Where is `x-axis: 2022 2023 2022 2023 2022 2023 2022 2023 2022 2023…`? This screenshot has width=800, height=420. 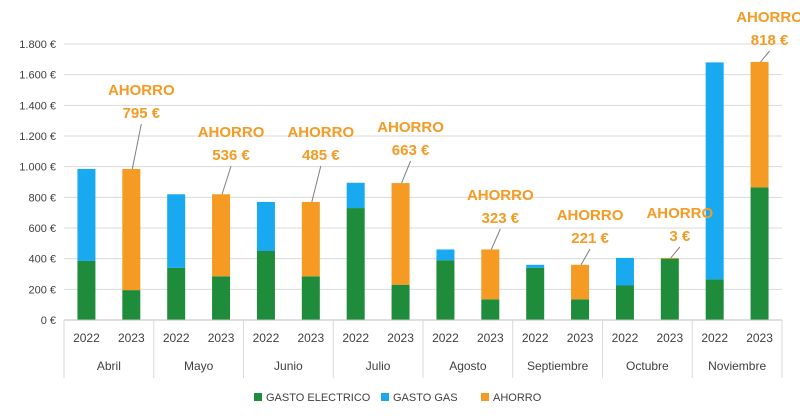 x-axis: 2022 2023 2022 2023 2022 2023 2022 2023 2022 2023… is located at coordinates (423, 348).